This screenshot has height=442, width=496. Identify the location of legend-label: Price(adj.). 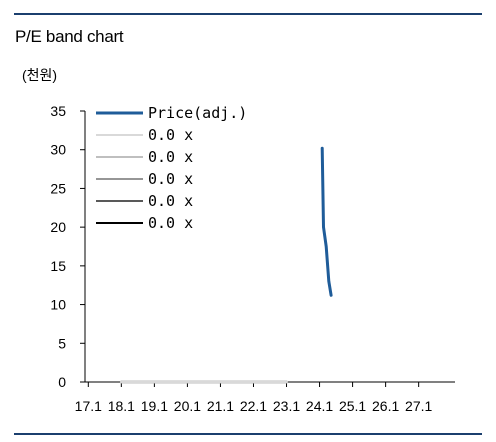
(197, 113).